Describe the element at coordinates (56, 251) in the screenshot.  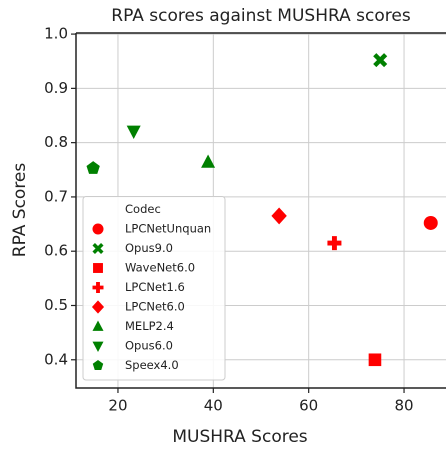
I see `y-tick-label: 0.6` at that location.